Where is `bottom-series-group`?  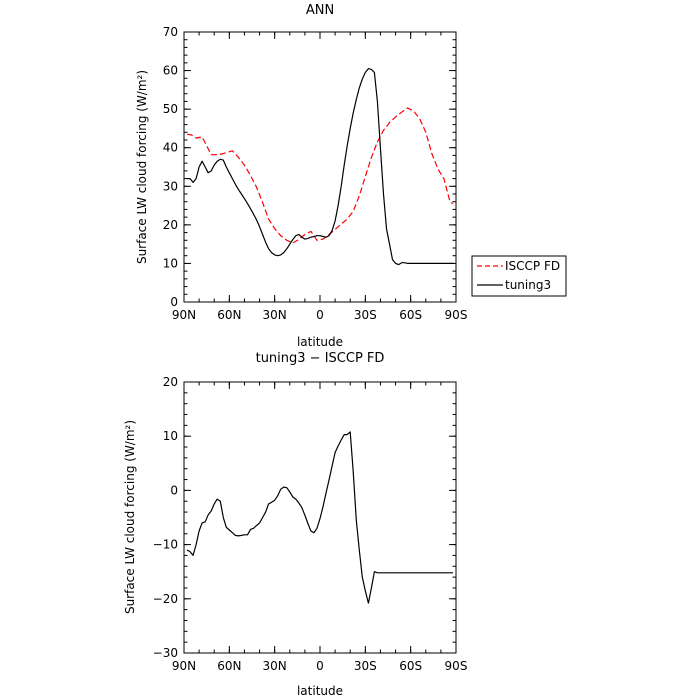 bottom-series-group is located at coordinates (319, 517).